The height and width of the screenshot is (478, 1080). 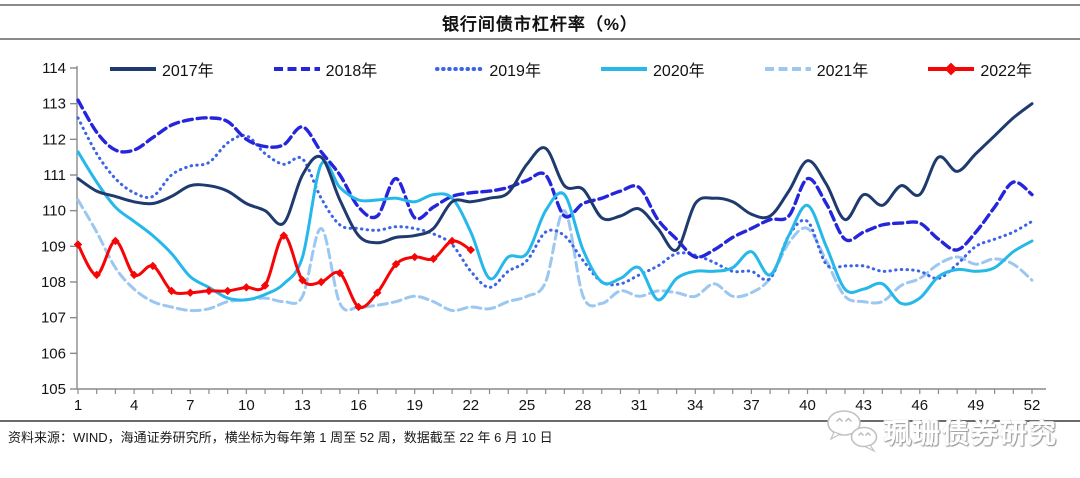 What do you see at coordinates (53, 318) in the screenshot?
I see `y-tick-label: 107` at bounding box center [53, 318].